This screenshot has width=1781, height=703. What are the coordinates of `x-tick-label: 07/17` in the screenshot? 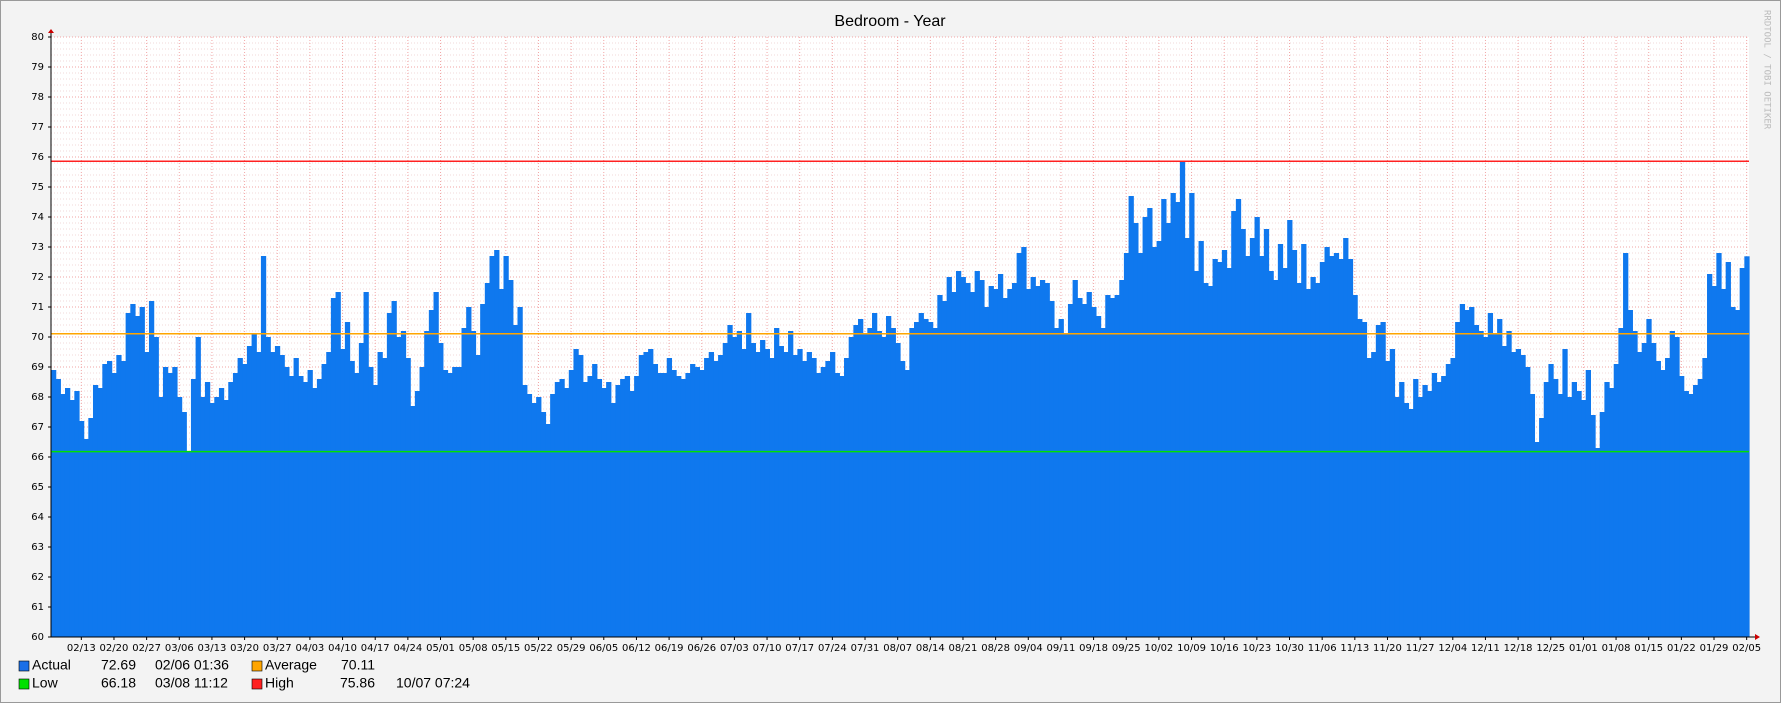 It's located at (799, 648).